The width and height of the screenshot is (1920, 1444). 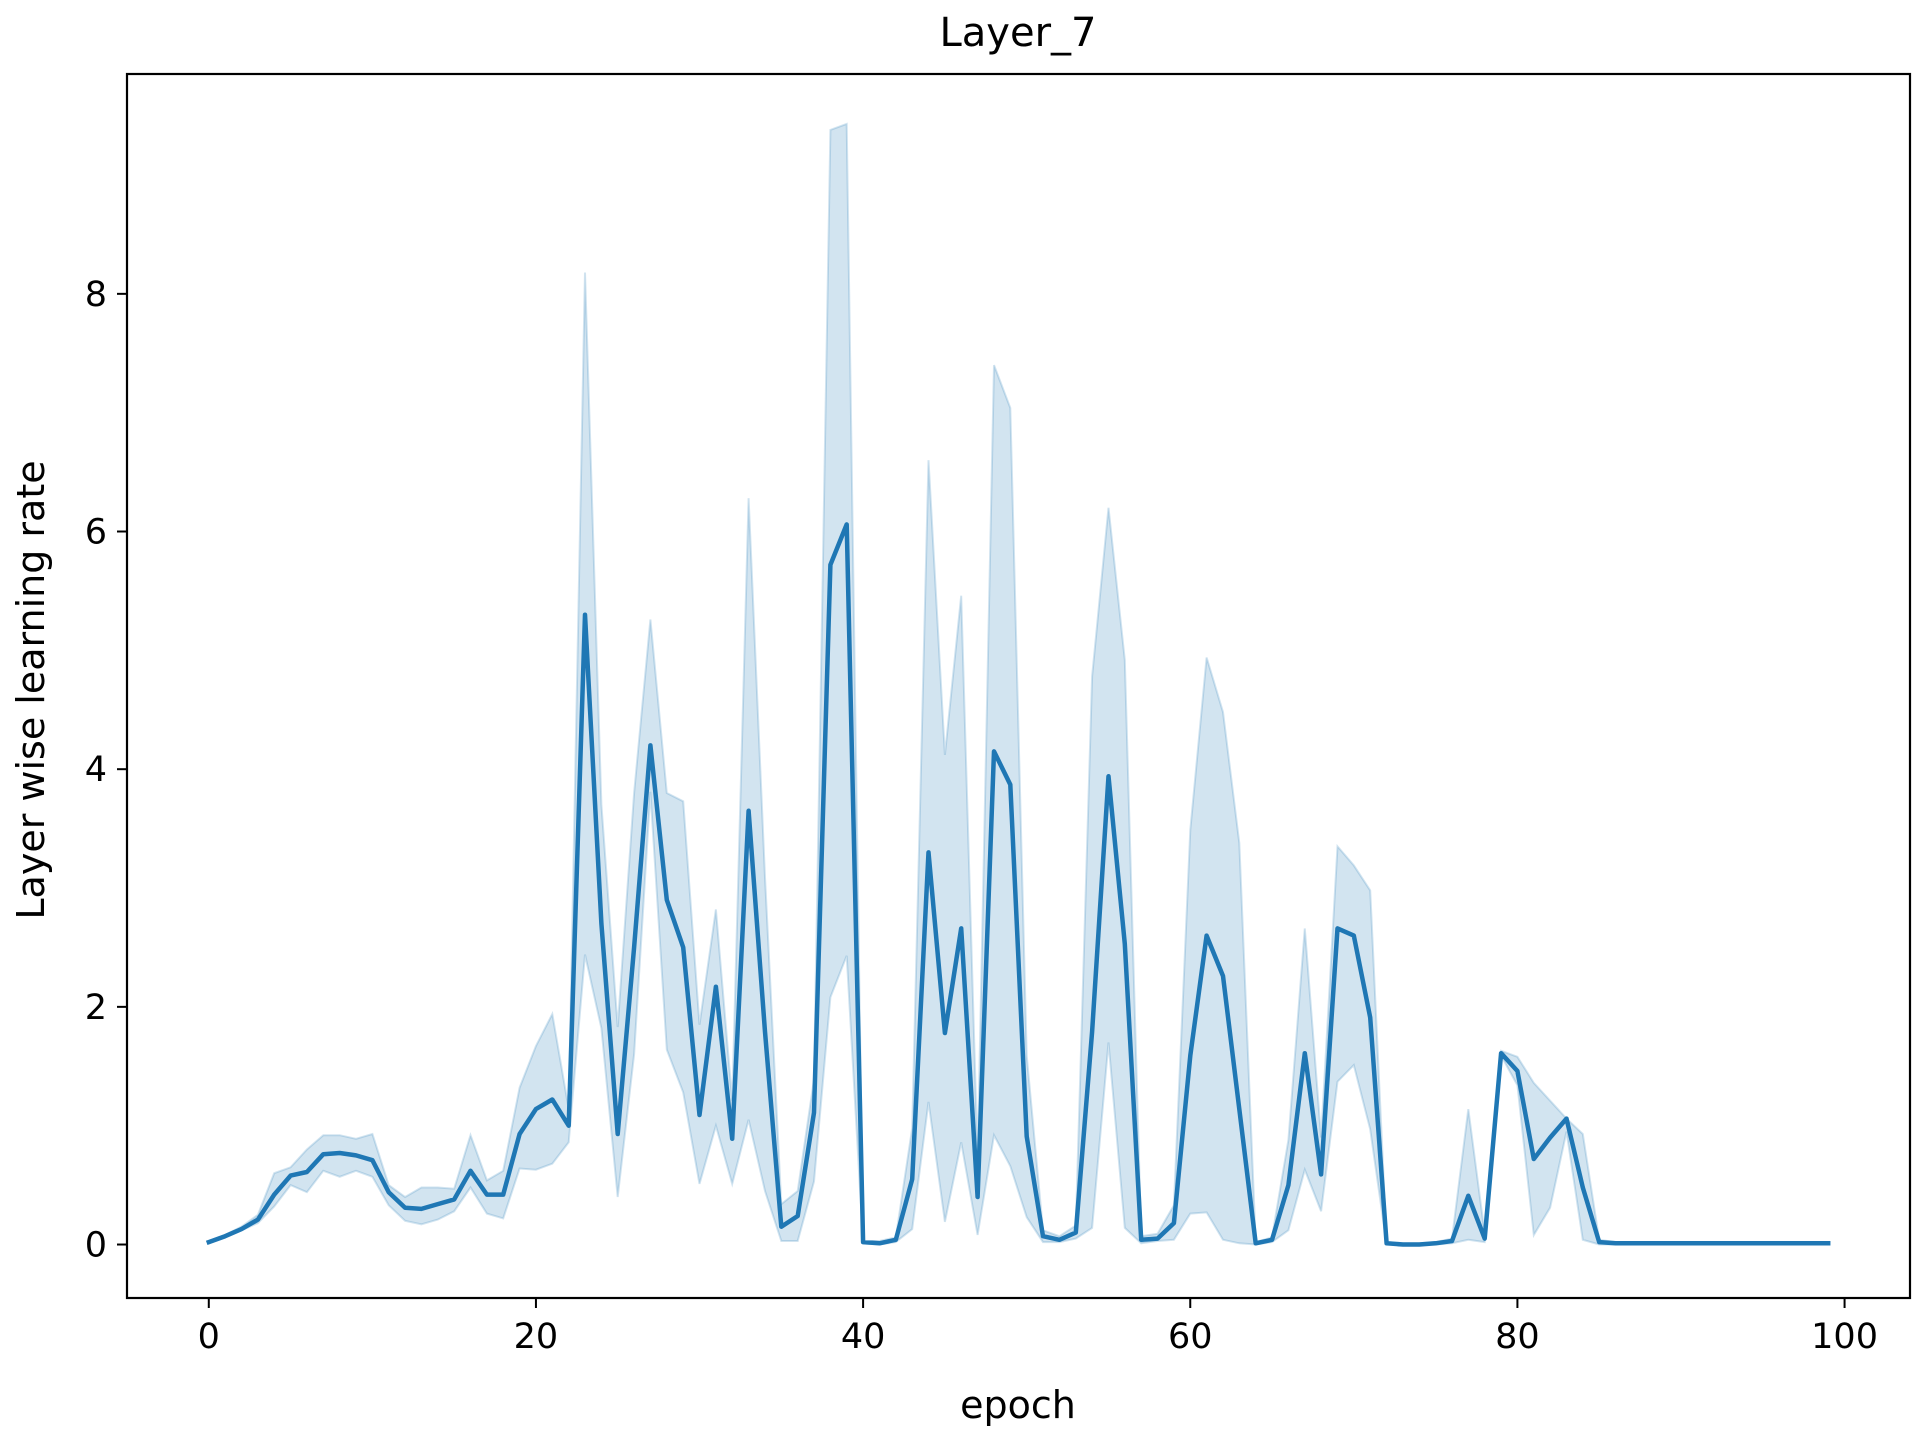 What do you see at coordinates (1844, 1337) in the screenshot?
I see `x-tick-label: 100` at bounding box center [1844, 1337].